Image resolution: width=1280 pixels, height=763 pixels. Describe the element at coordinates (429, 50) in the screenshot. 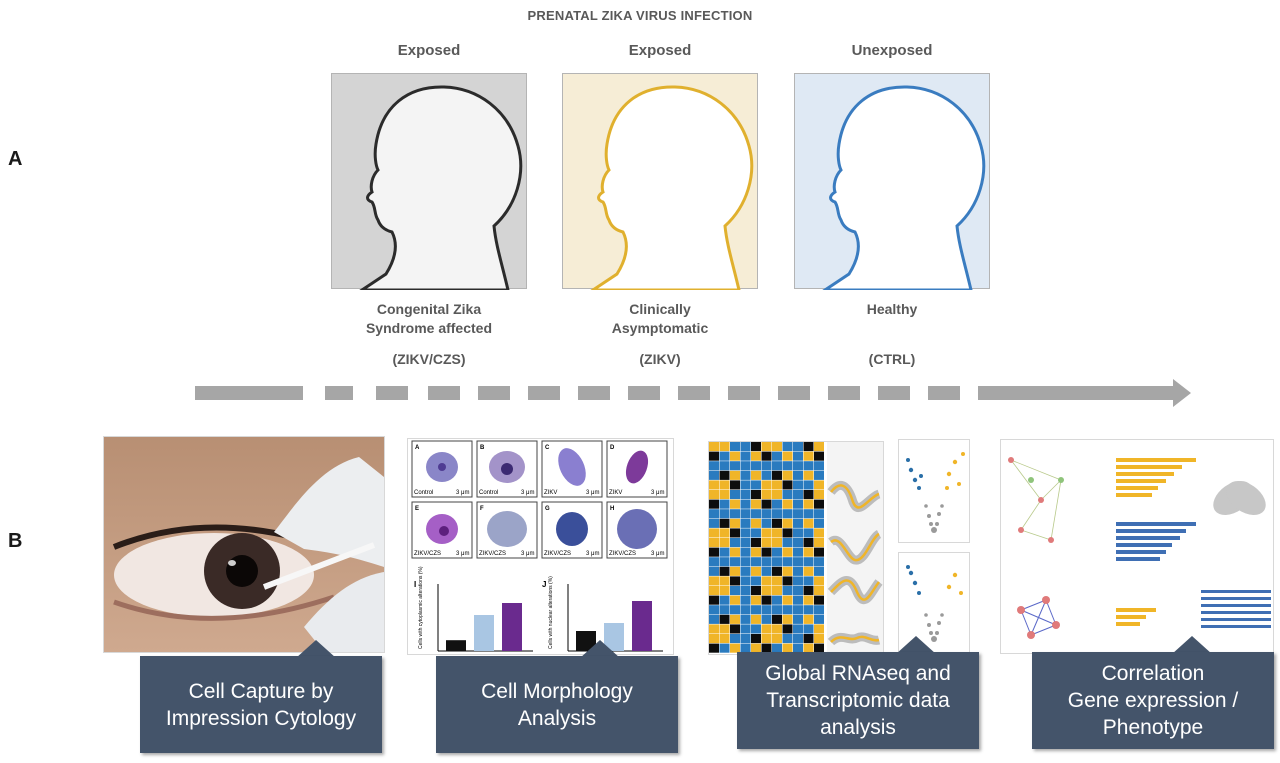

I see `group1-exposure: Exposed` at that location.